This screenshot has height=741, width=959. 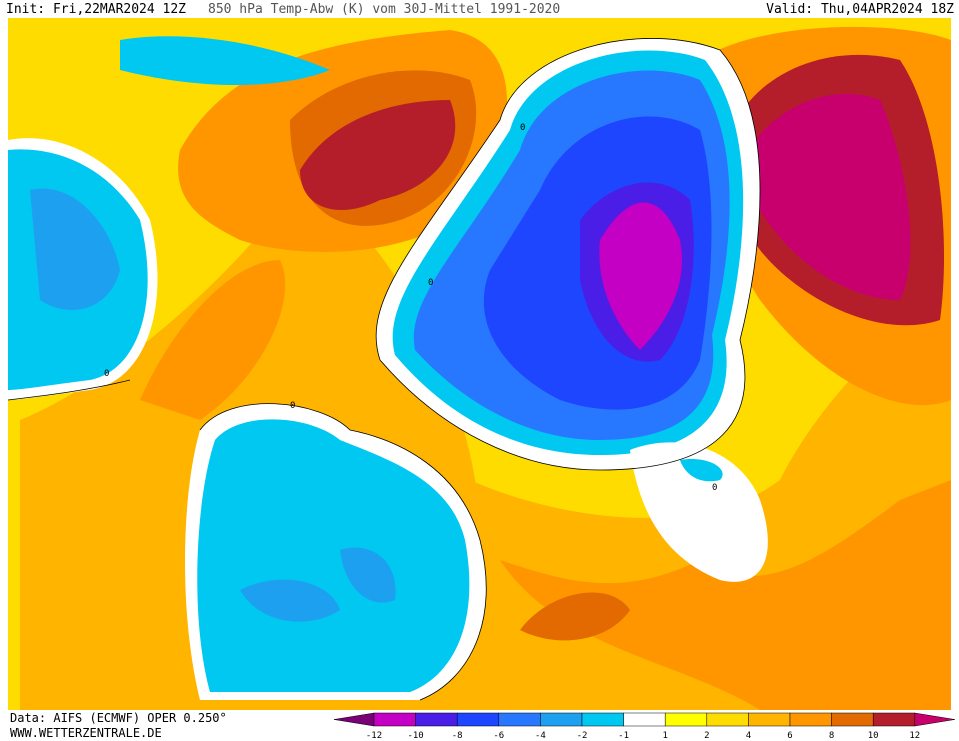 I want to click on legend-label: -2, so click(x=582, y=736).